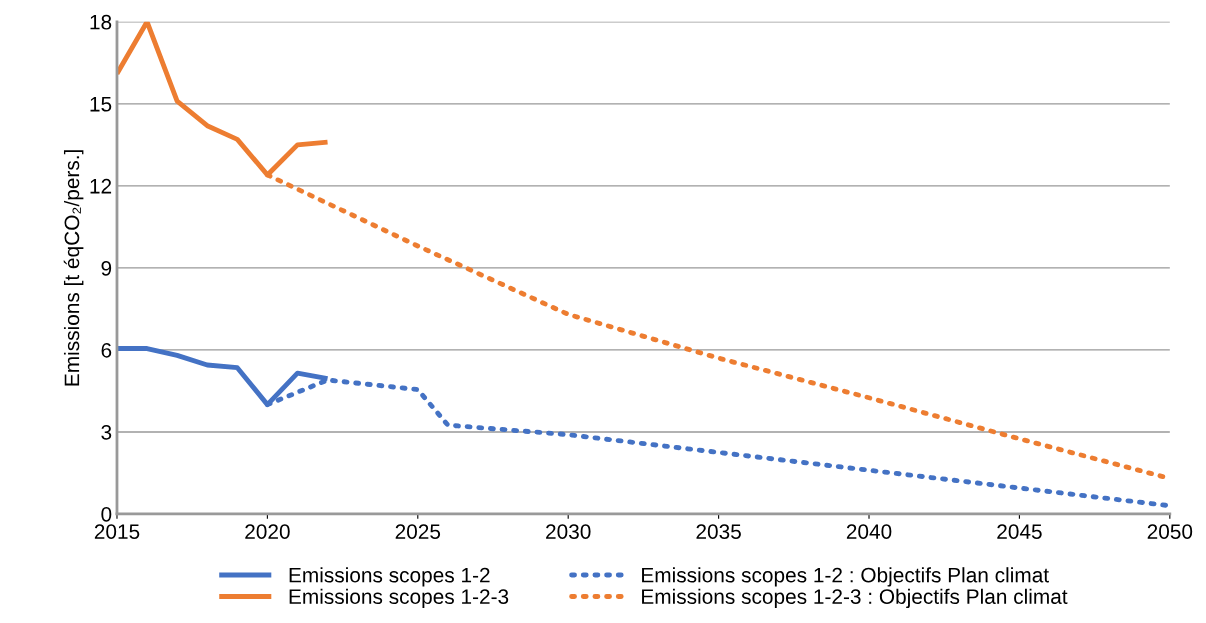 The image size is (1206, 623). I want to click on x-tick-label: 2015, so click(117, 531).